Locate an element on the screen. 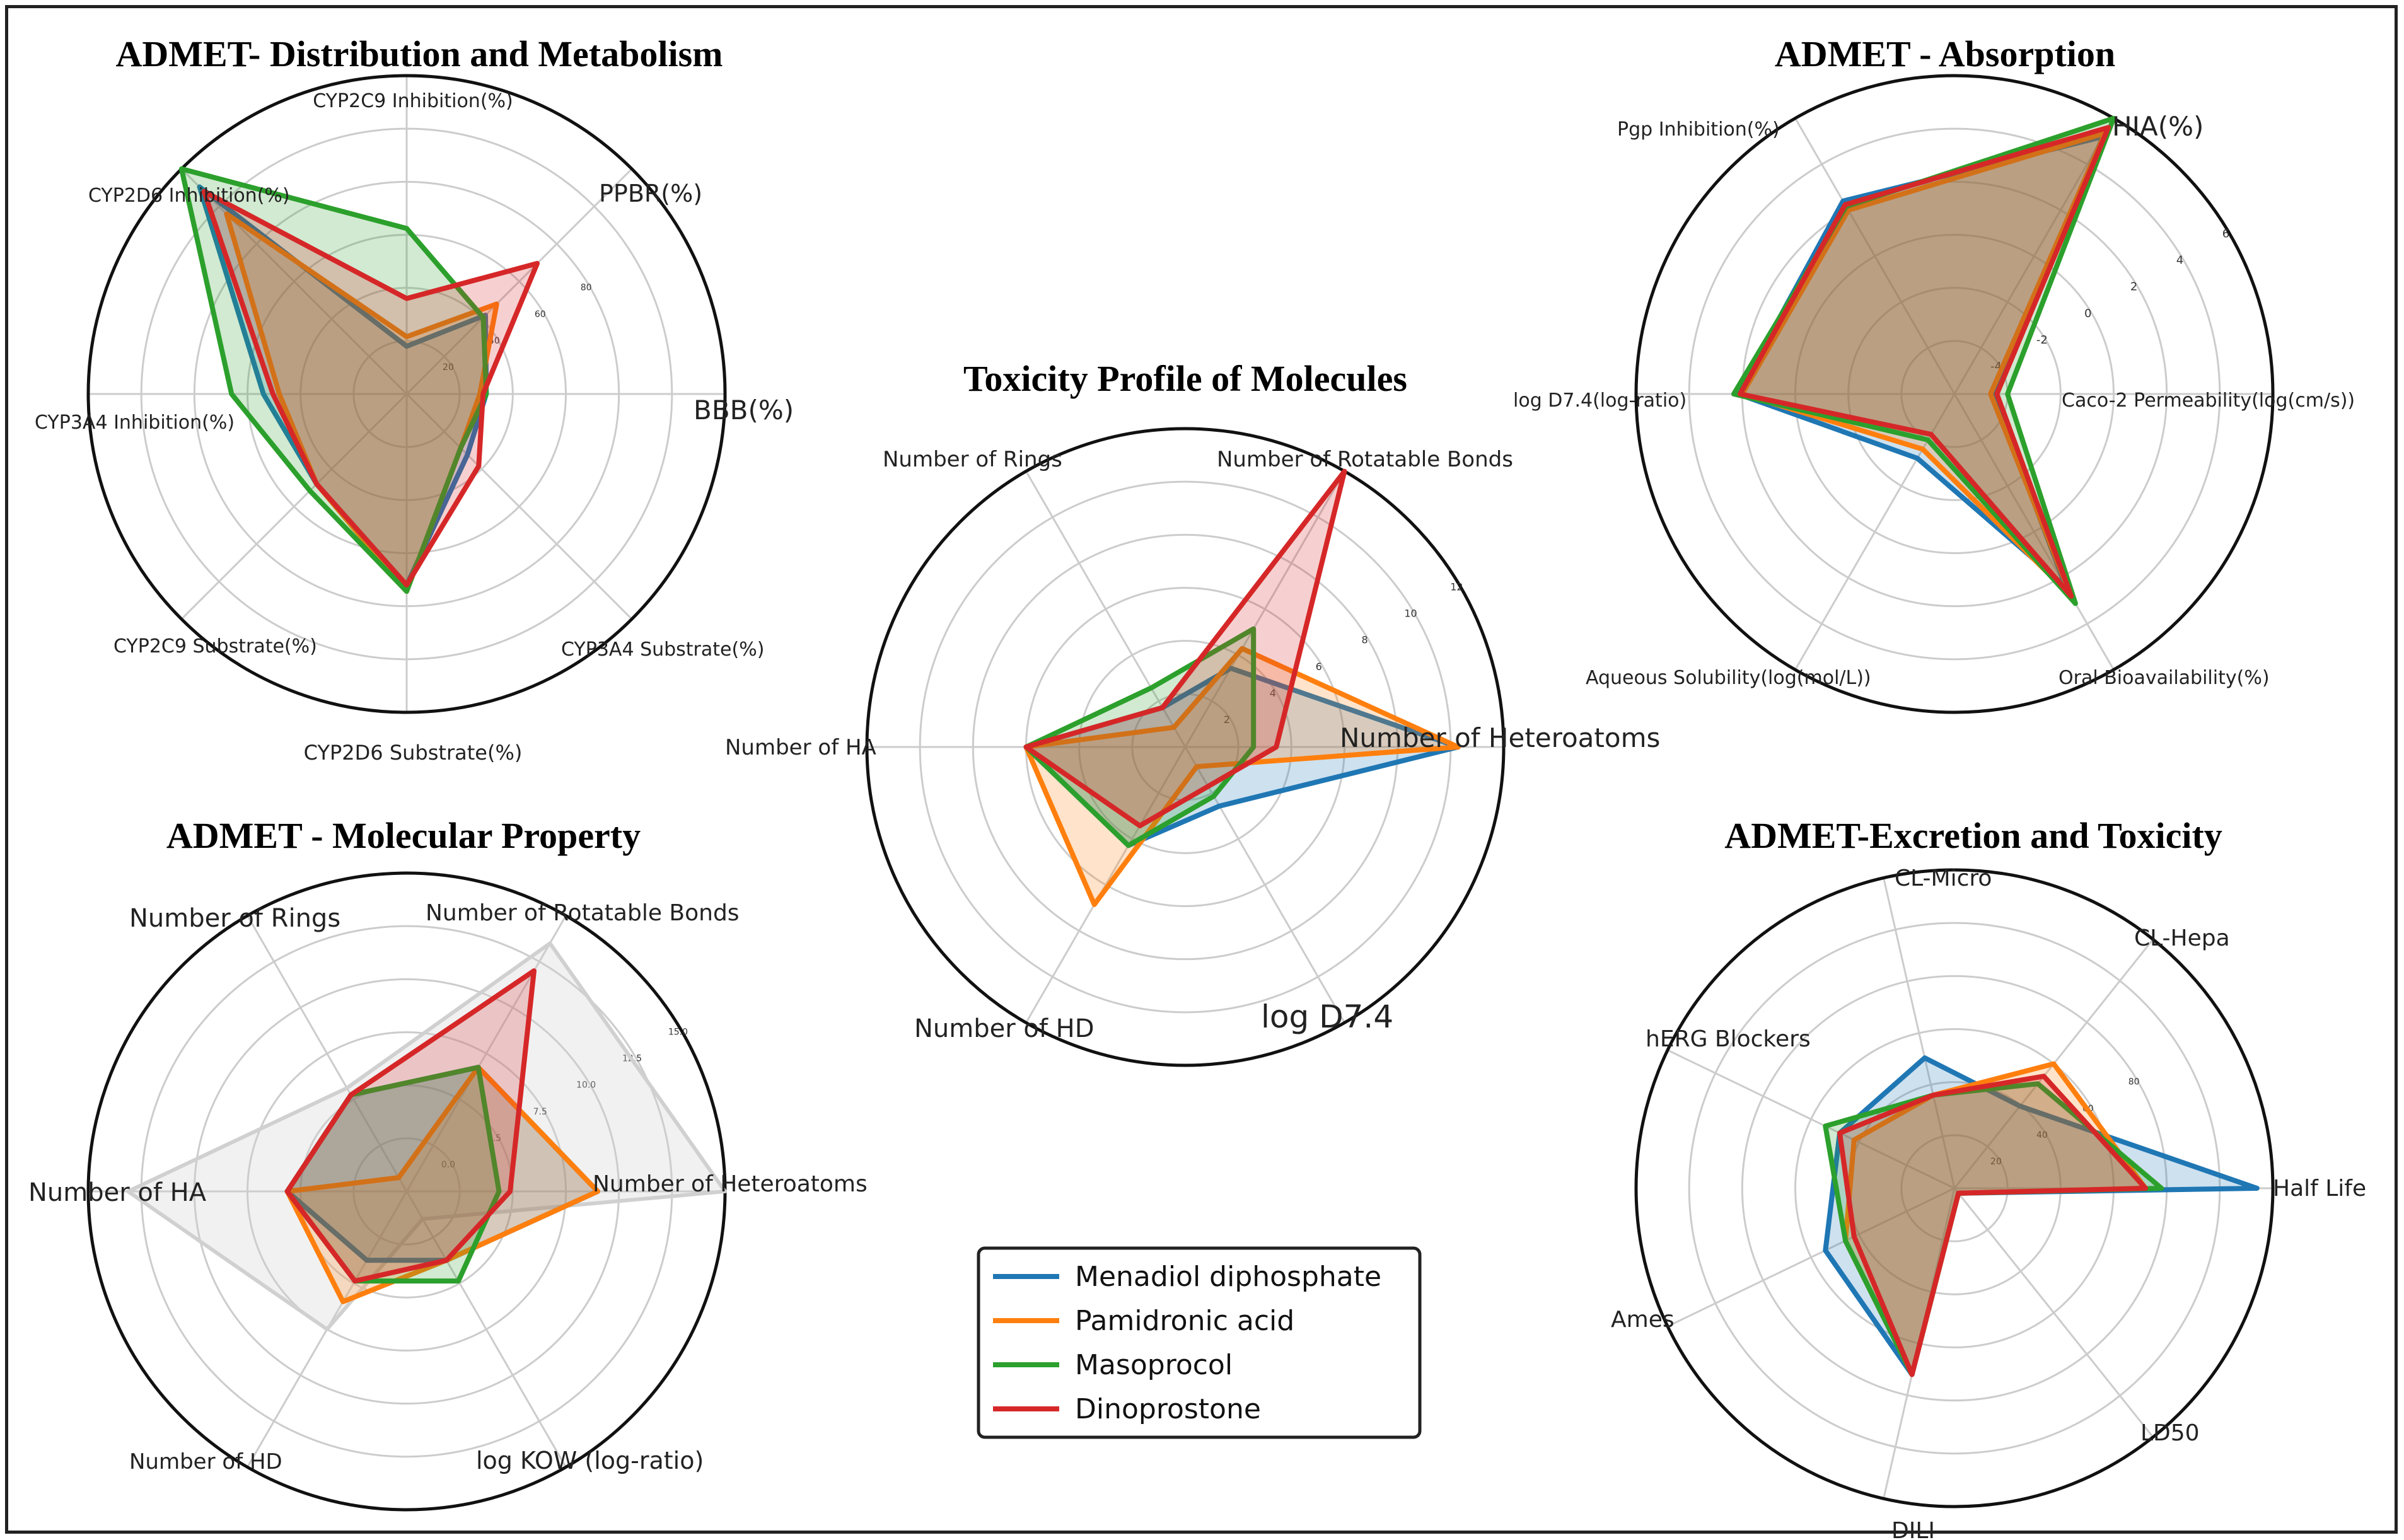 The width and height of the screenshot is (2404, 1540). axis-label-cyp3a4-substrate: CYP3A4 Substrate(%) is located at coordinates (662, 650).